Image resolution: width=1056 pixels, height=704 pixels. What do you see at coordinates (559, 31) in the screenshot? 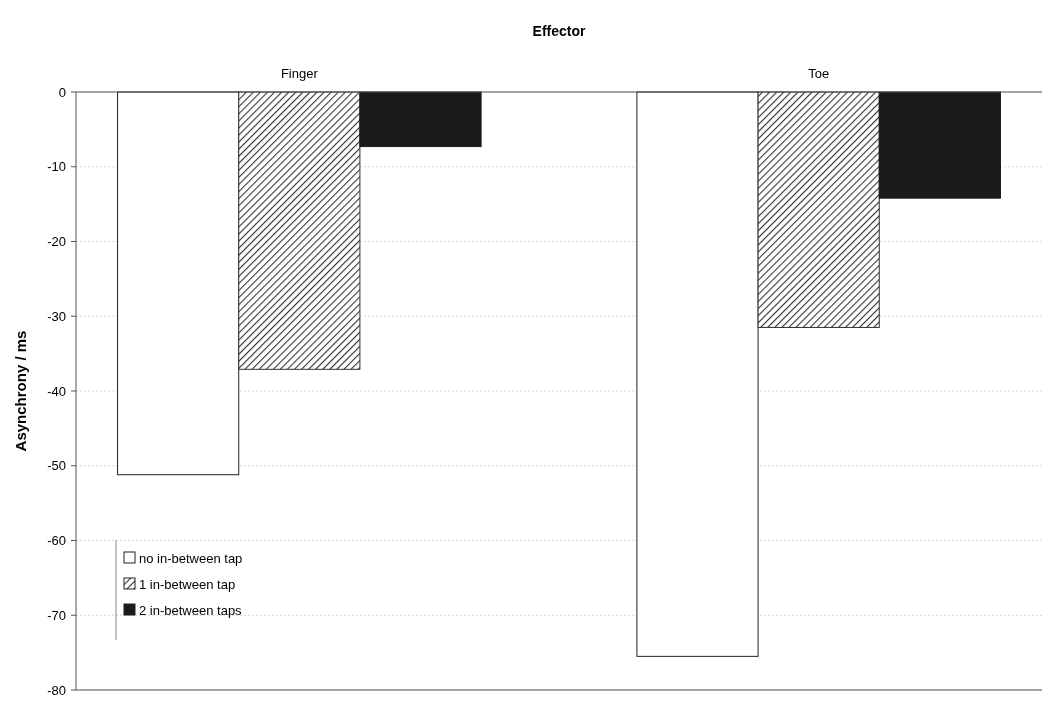
I see `chart-title: Effector` at bounding box center [559, 31].